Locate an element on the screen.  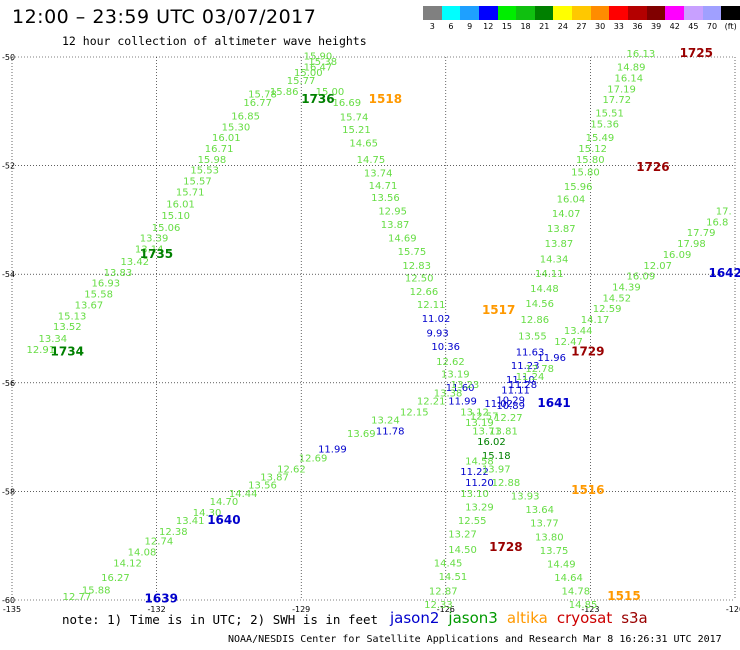
wave-height-label: 15.58 is located at coordinates (98, 295).